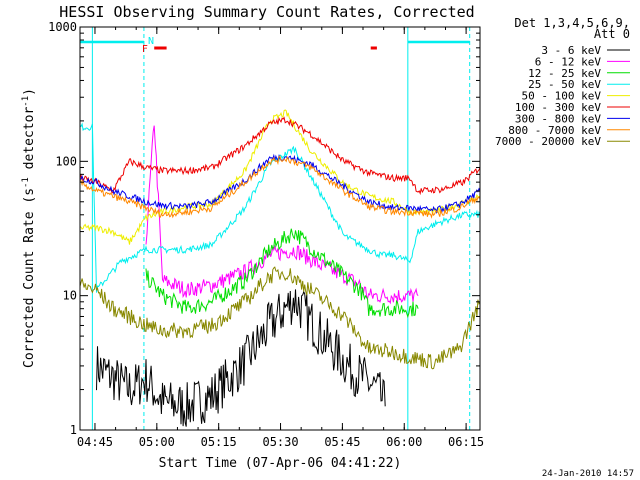 This screenshot has width=640, height=480. What do you see at coordinates (73, 430) in the screenshot?
I see `y-tick-label: 1` at bounding box center [73, 430].